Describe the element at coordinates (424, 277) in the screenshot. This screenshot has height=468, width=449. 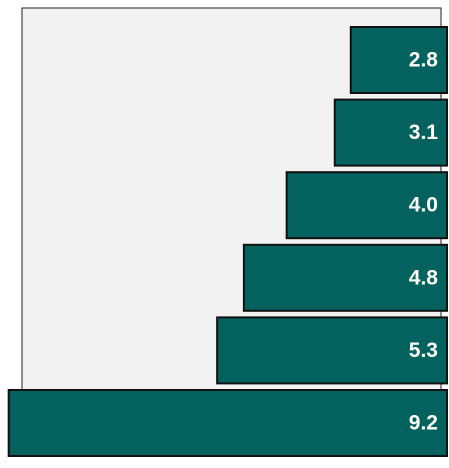
I see `value-label: 4.8` at that location.